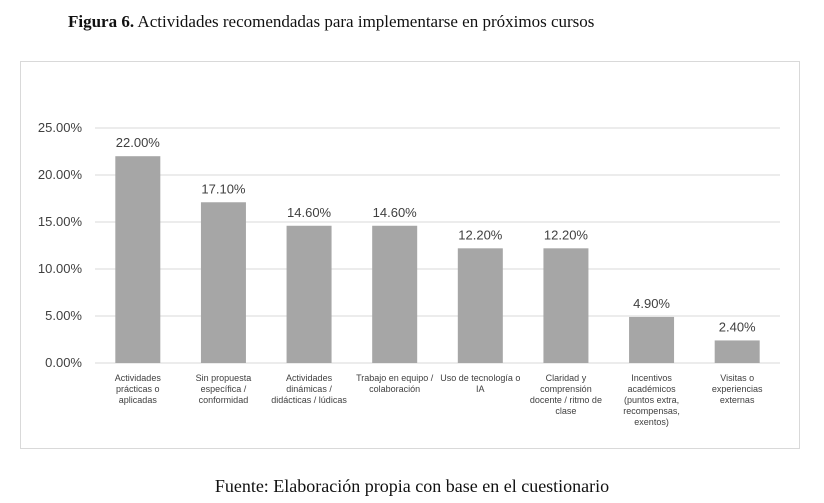  I want to click on x-tick-label-line: conformidad, so click(224, 400).